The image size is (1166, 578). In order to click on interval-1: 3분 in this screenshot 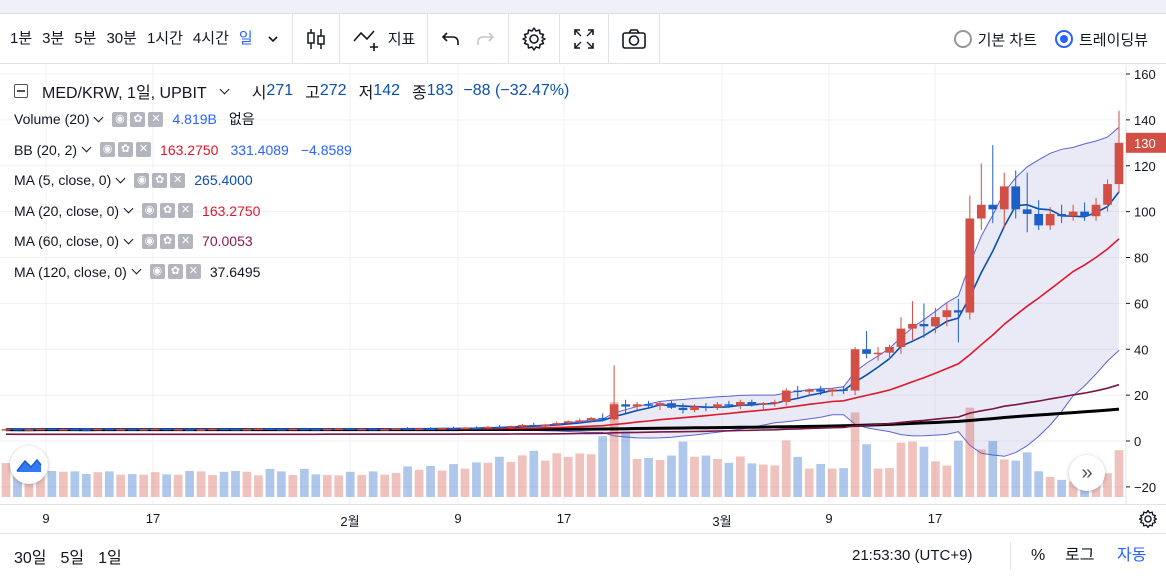, I will do `click(53, 38)`.